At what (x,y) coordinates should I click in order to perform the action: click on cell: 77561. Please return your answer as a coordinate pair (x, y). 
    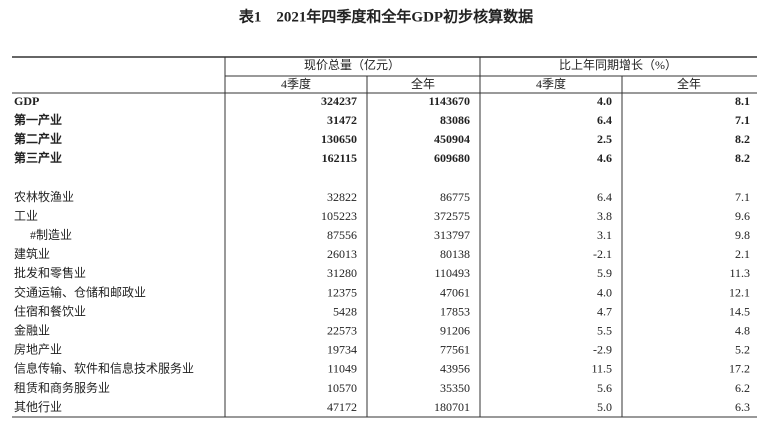
    Looking at the image, I should click on (455, 350).